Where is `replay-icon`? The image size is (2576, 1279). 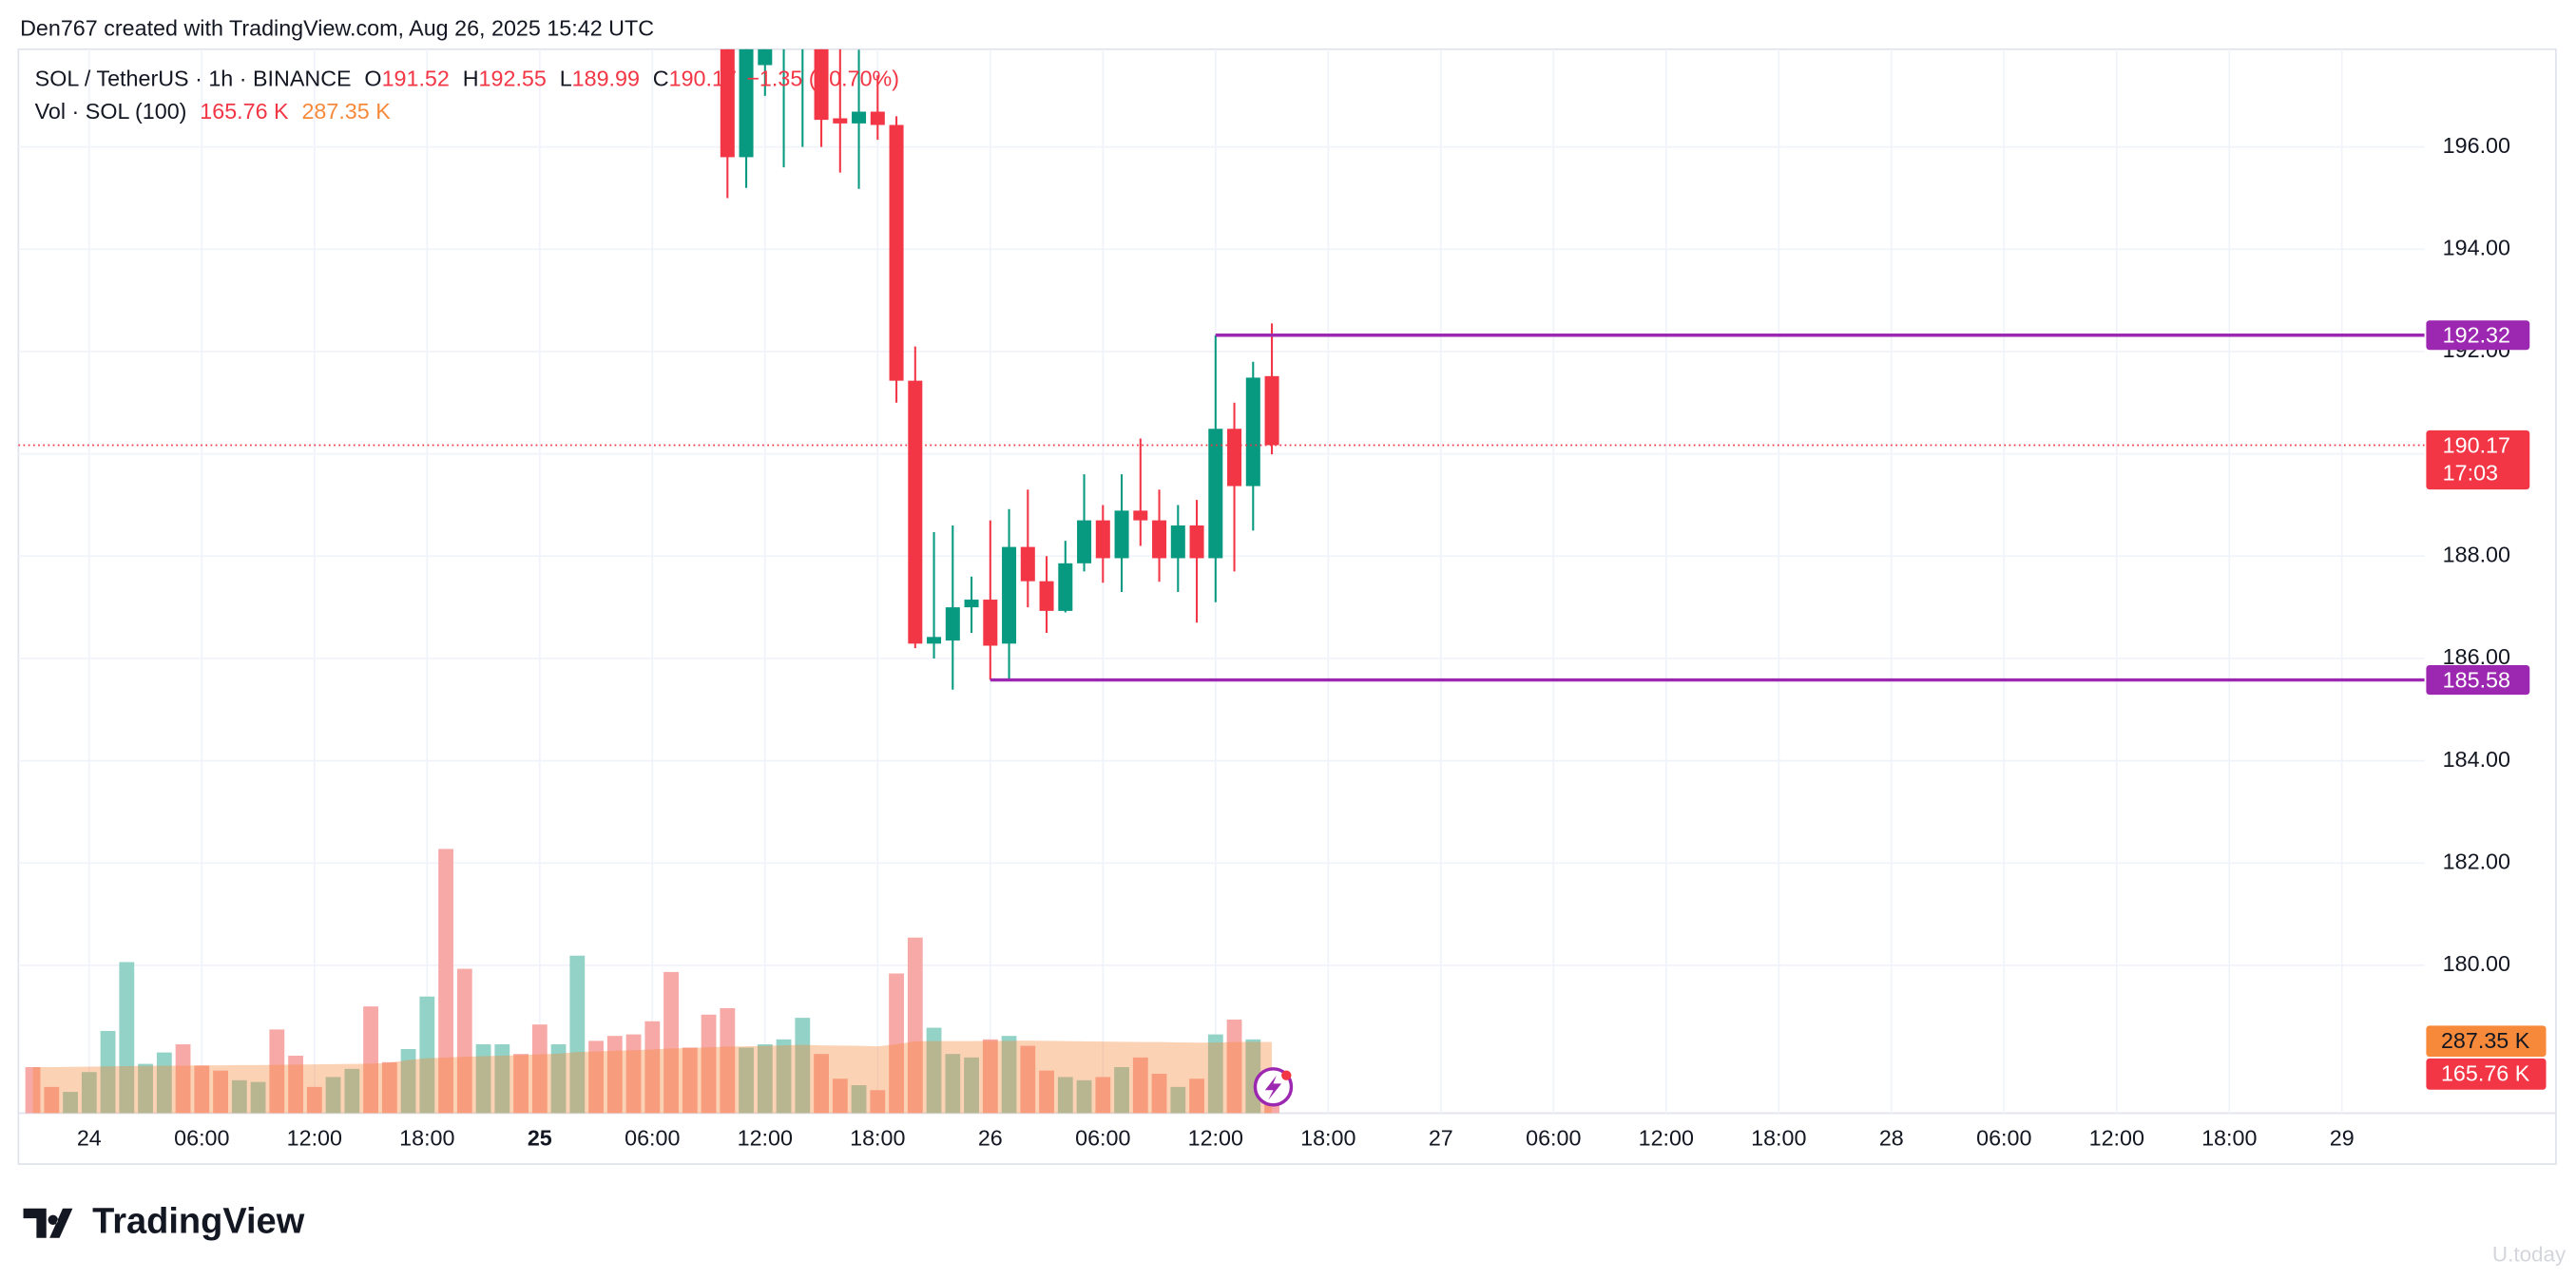 replay-icon is located at coordinates (1273, 1087).